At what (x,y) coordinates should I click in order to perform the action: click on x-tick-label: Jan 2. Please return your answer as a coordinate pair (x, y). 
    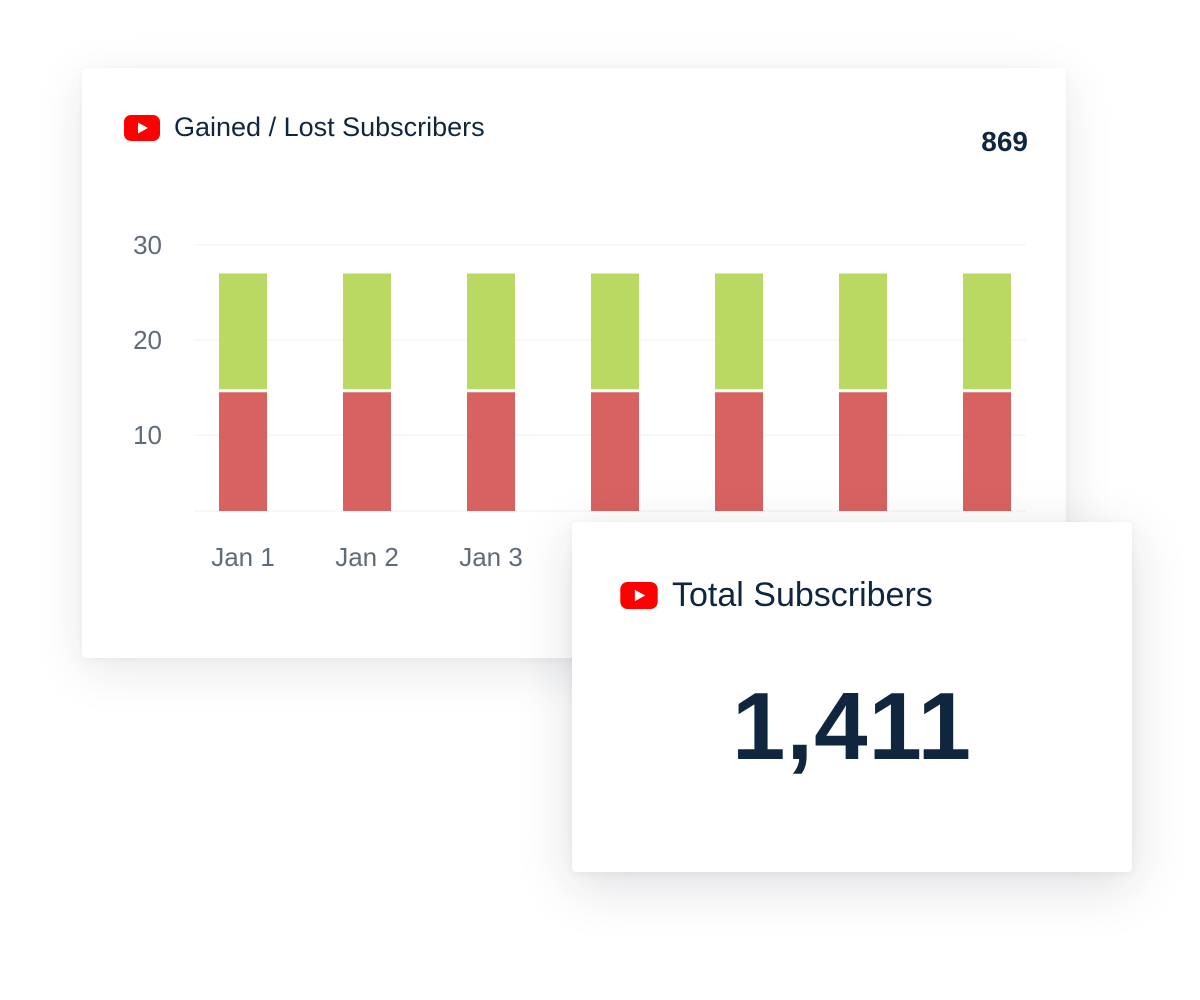
    Looking at the image, I should click on (367, 557).